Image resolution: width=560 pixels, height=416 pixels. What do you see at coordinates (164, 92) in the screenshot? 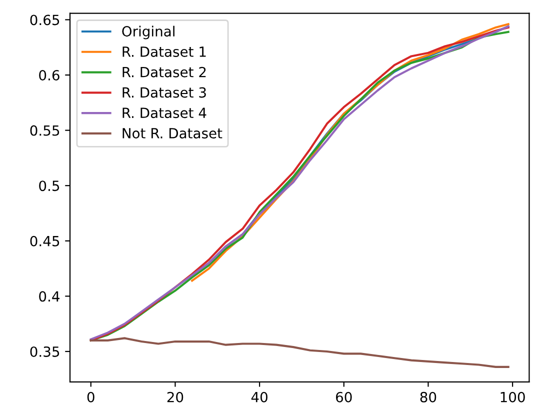
I see `legend-label: R. Dataset 3` at bounding box center [164, 92].